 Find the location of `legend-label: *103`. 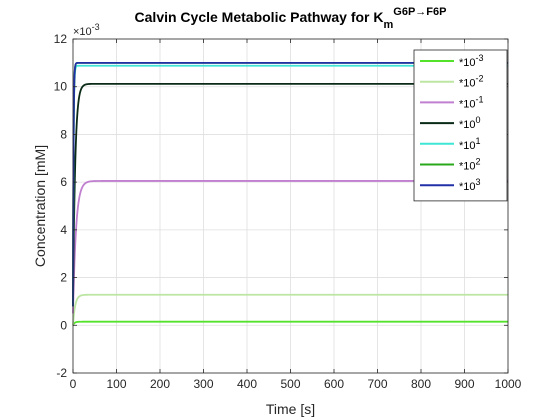

legend-label: *103 is located at coordinates (470, 185).